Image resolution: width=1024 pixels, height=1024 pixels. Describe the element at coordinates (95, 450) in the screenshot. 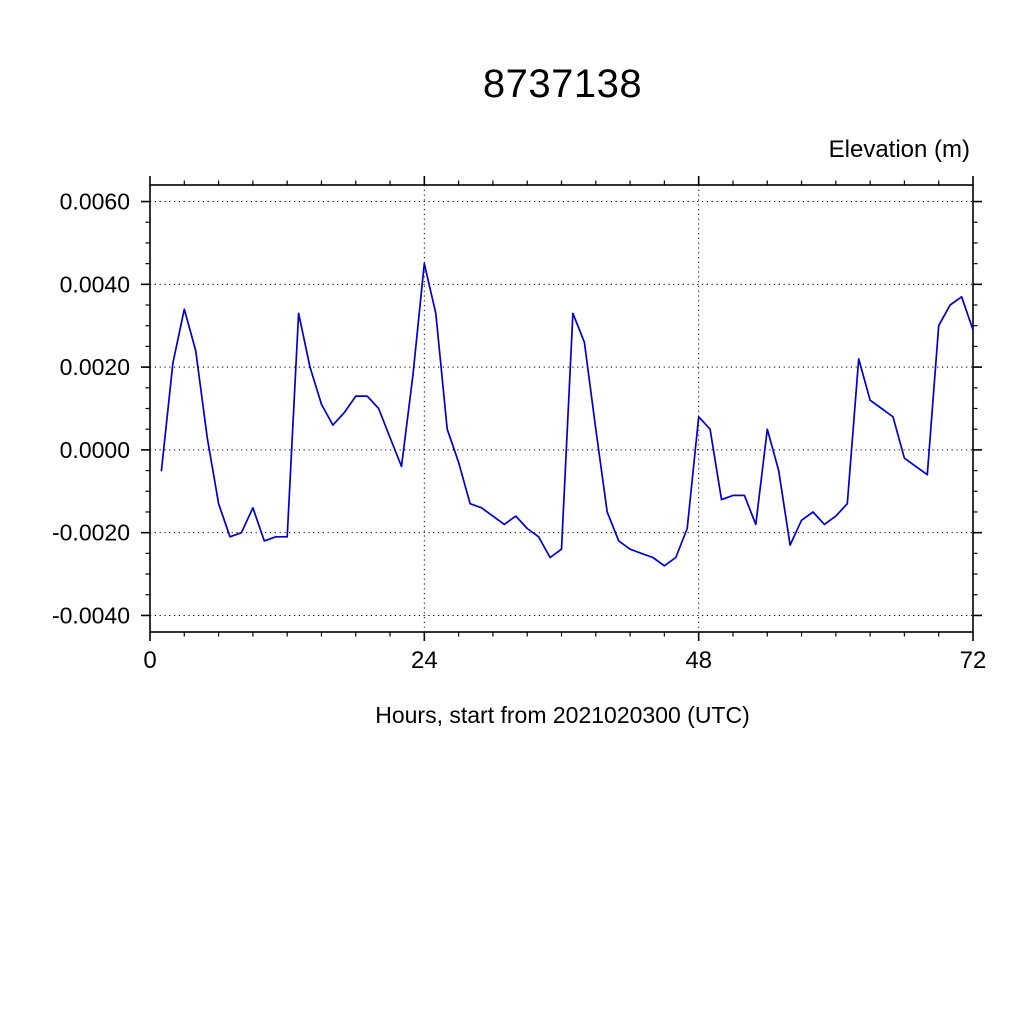

I see `y-tick-label: 0.0000` at that location.